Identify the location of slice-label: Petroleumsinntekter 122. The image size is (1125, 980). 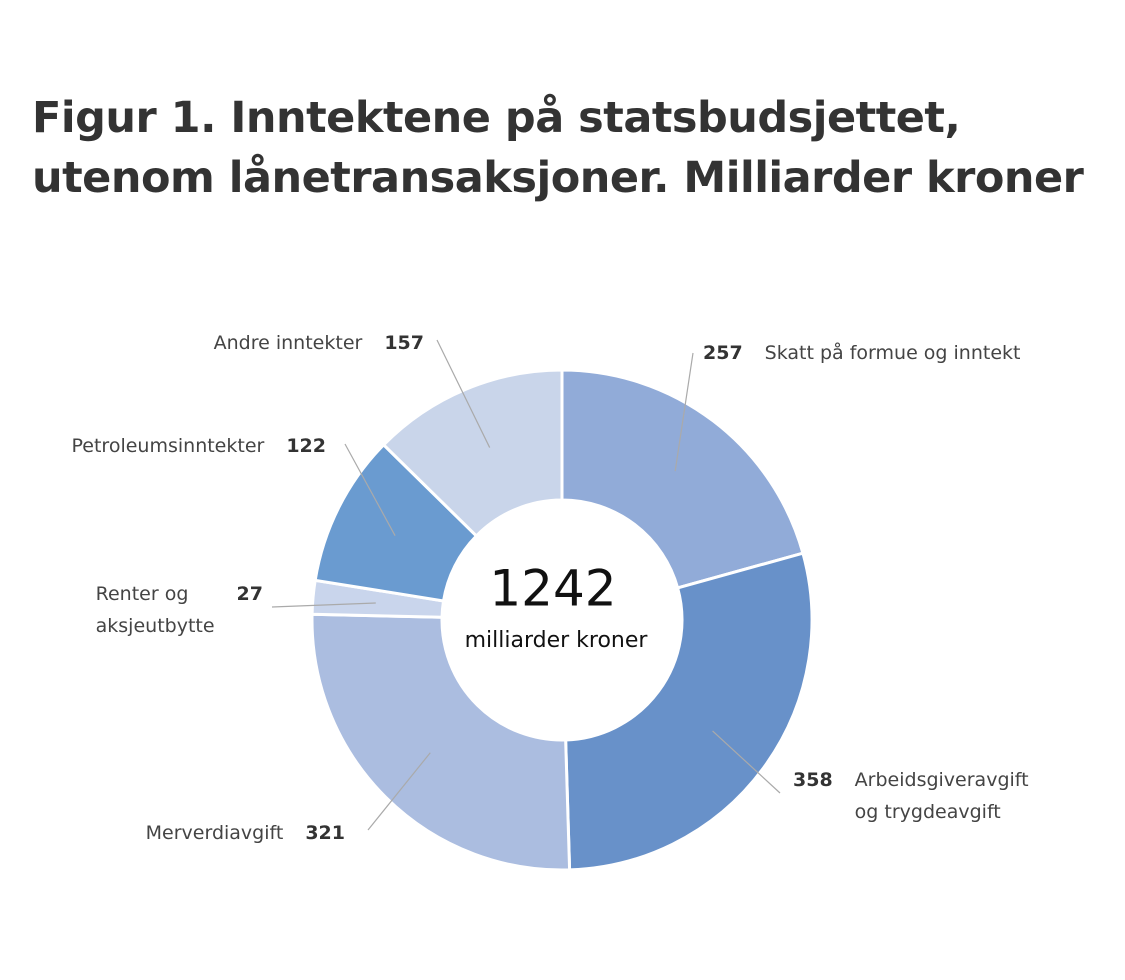
(199, 446).